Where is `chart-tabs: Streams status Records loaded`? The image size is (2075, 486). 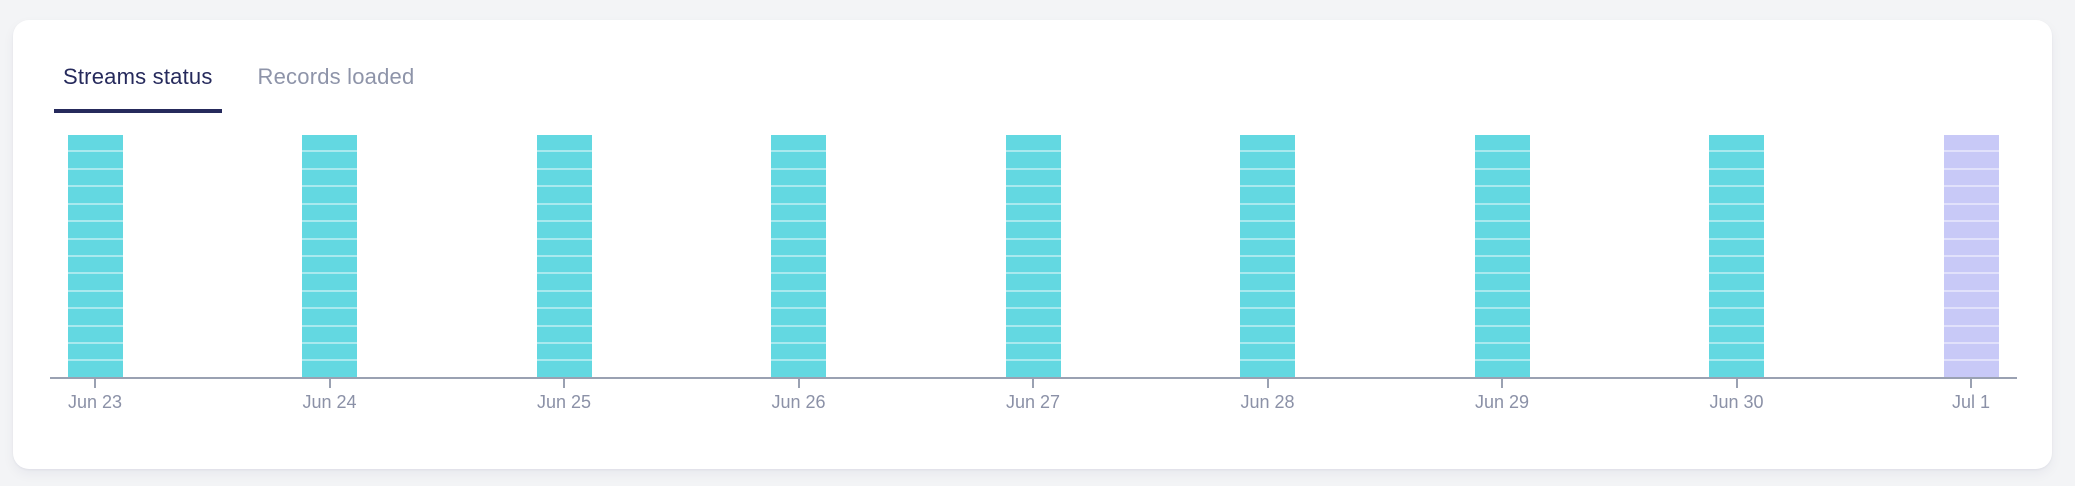
chart-tabs: Streams status Records loaded is located at coordinates (1053, 88).